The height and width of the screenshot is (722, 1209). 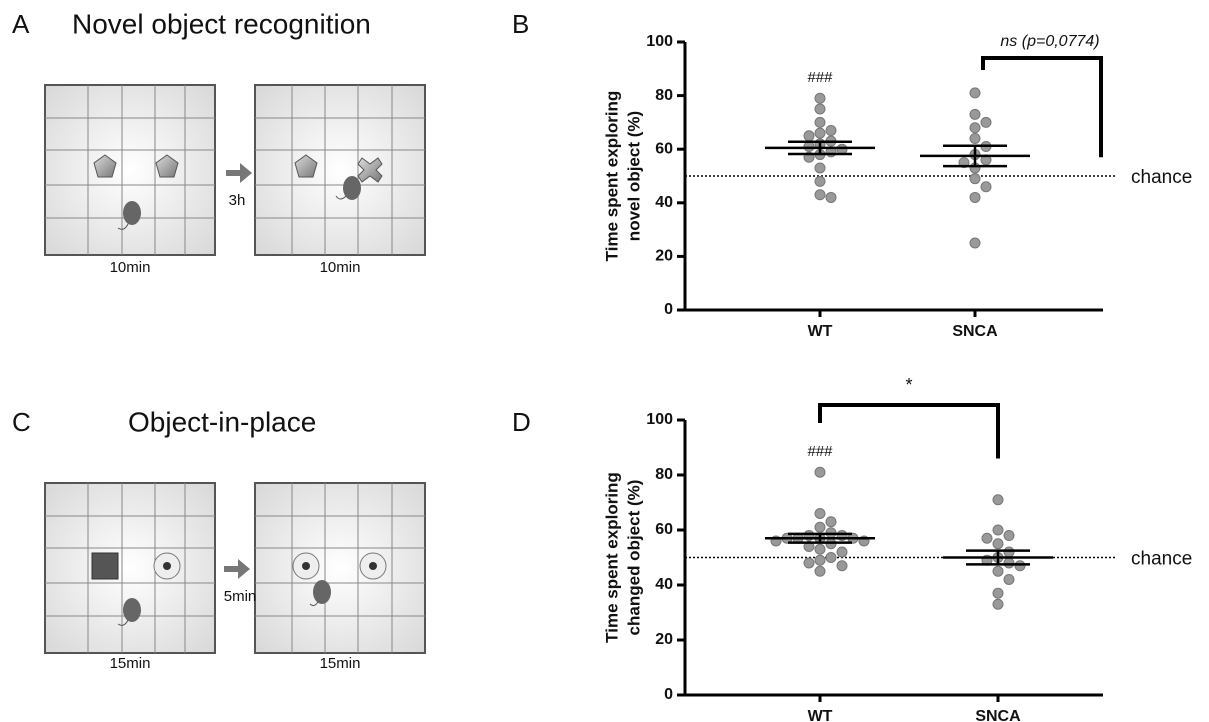 What do you see at coordinates (633, 176) in the screenshot?
I see `y-axis-label: novel object (%)` at bounding box center [633, 176].